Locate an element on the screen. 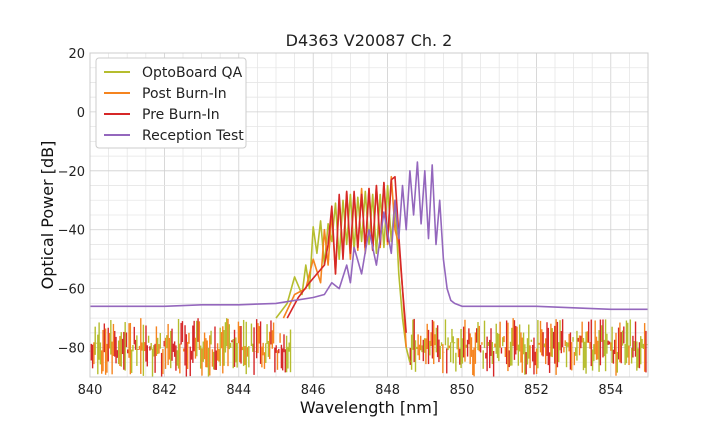 The height and width of the screenshot is (432, 720). y-tick-label: −80 is located at coordinates (71, 349).